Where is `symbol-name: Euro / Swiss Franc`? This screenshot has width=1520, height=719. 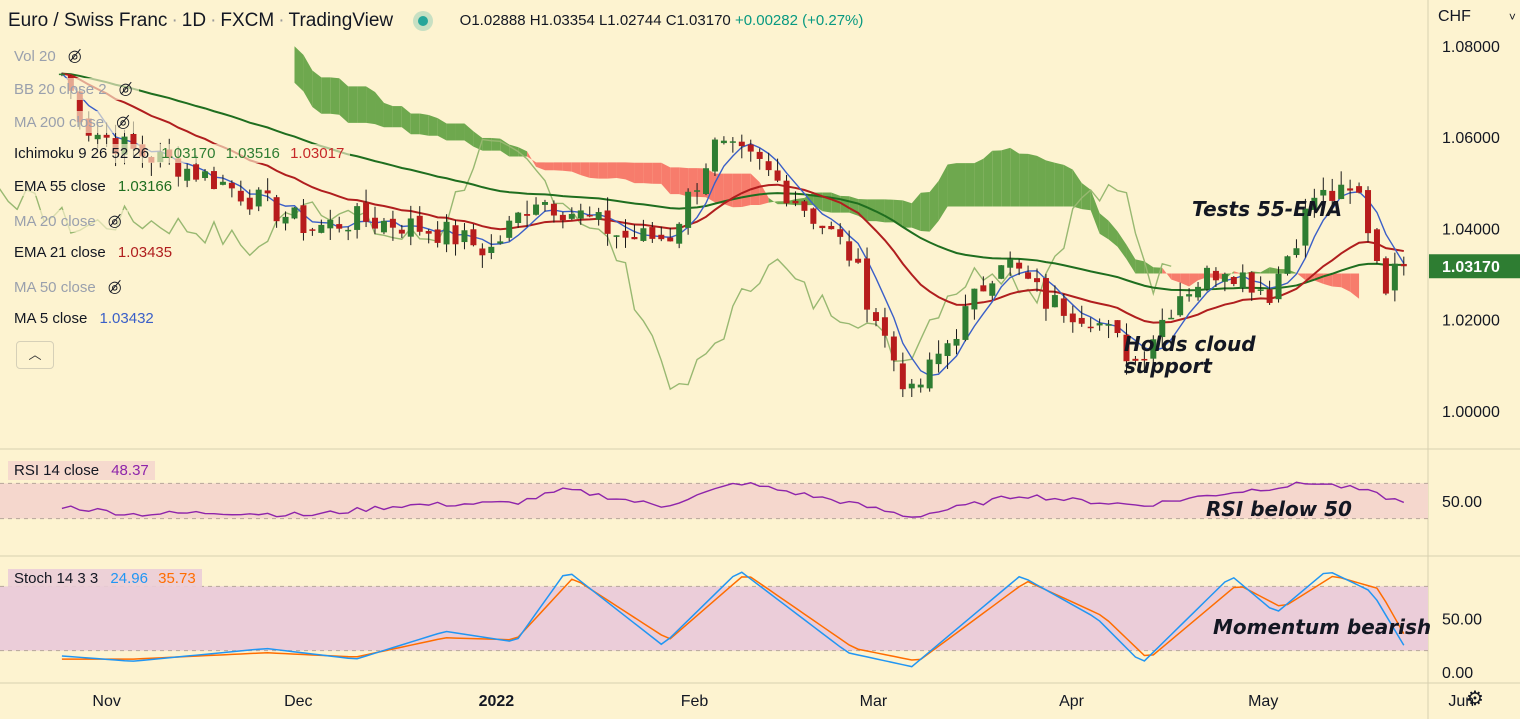
symbol-name: Euro / Swiss Franc is located at coordinates (88, 20).